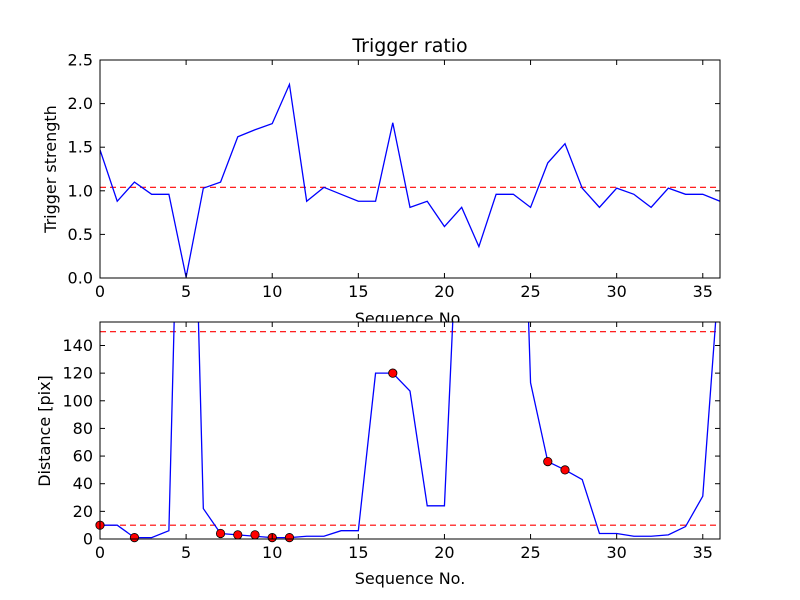 The height and width of the screenshot is (600, 800). Describe the element at coordinates (77, 400) in the screenshot. I see `y-tick-label: 100` at that location.